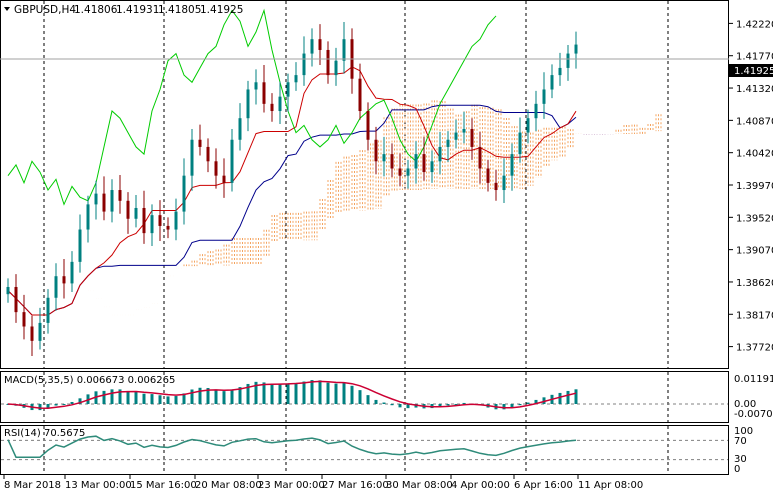  Describe the element at coordinates (89, 380) in the screenshot. I see `macd-label: MACD(5,35,5) 0.006673 0.006265` at that location.